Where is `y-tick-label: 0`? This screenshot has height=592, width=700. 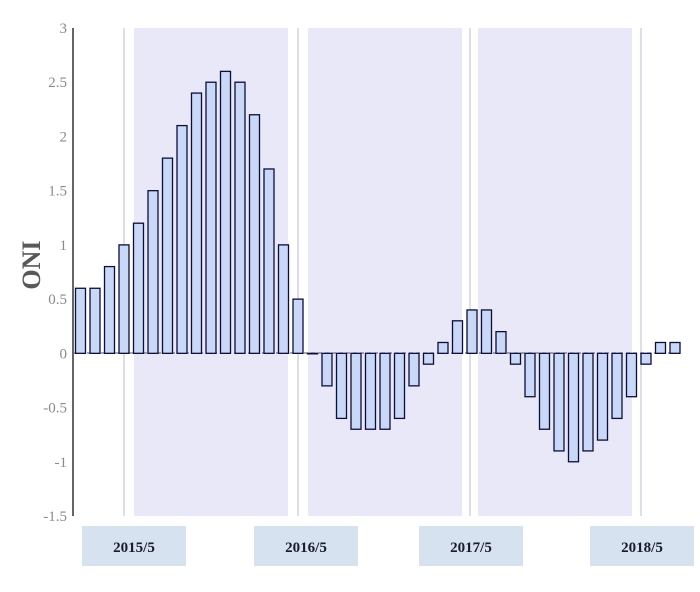
y-tick-label: 0 is located at coordinates (64, 354).